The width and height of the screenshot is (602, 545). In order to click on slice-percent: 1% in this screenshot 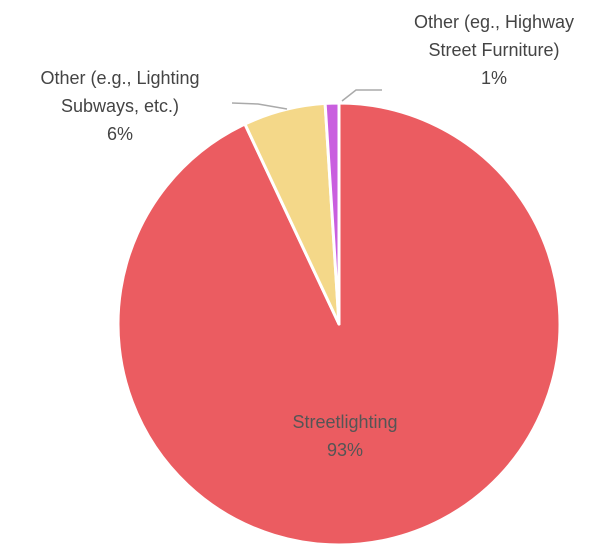, I will do `click(493, 78)`.